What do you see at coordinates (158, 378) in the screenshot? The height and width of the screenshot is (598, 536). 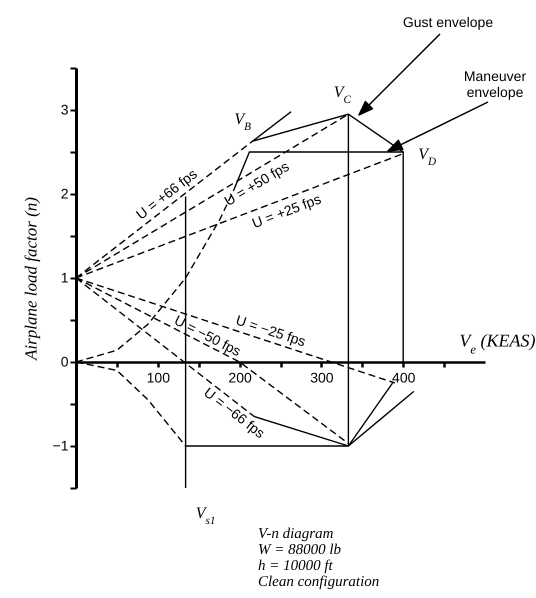 I see `x-tick-label: 100` at bounding box center [158, 378].